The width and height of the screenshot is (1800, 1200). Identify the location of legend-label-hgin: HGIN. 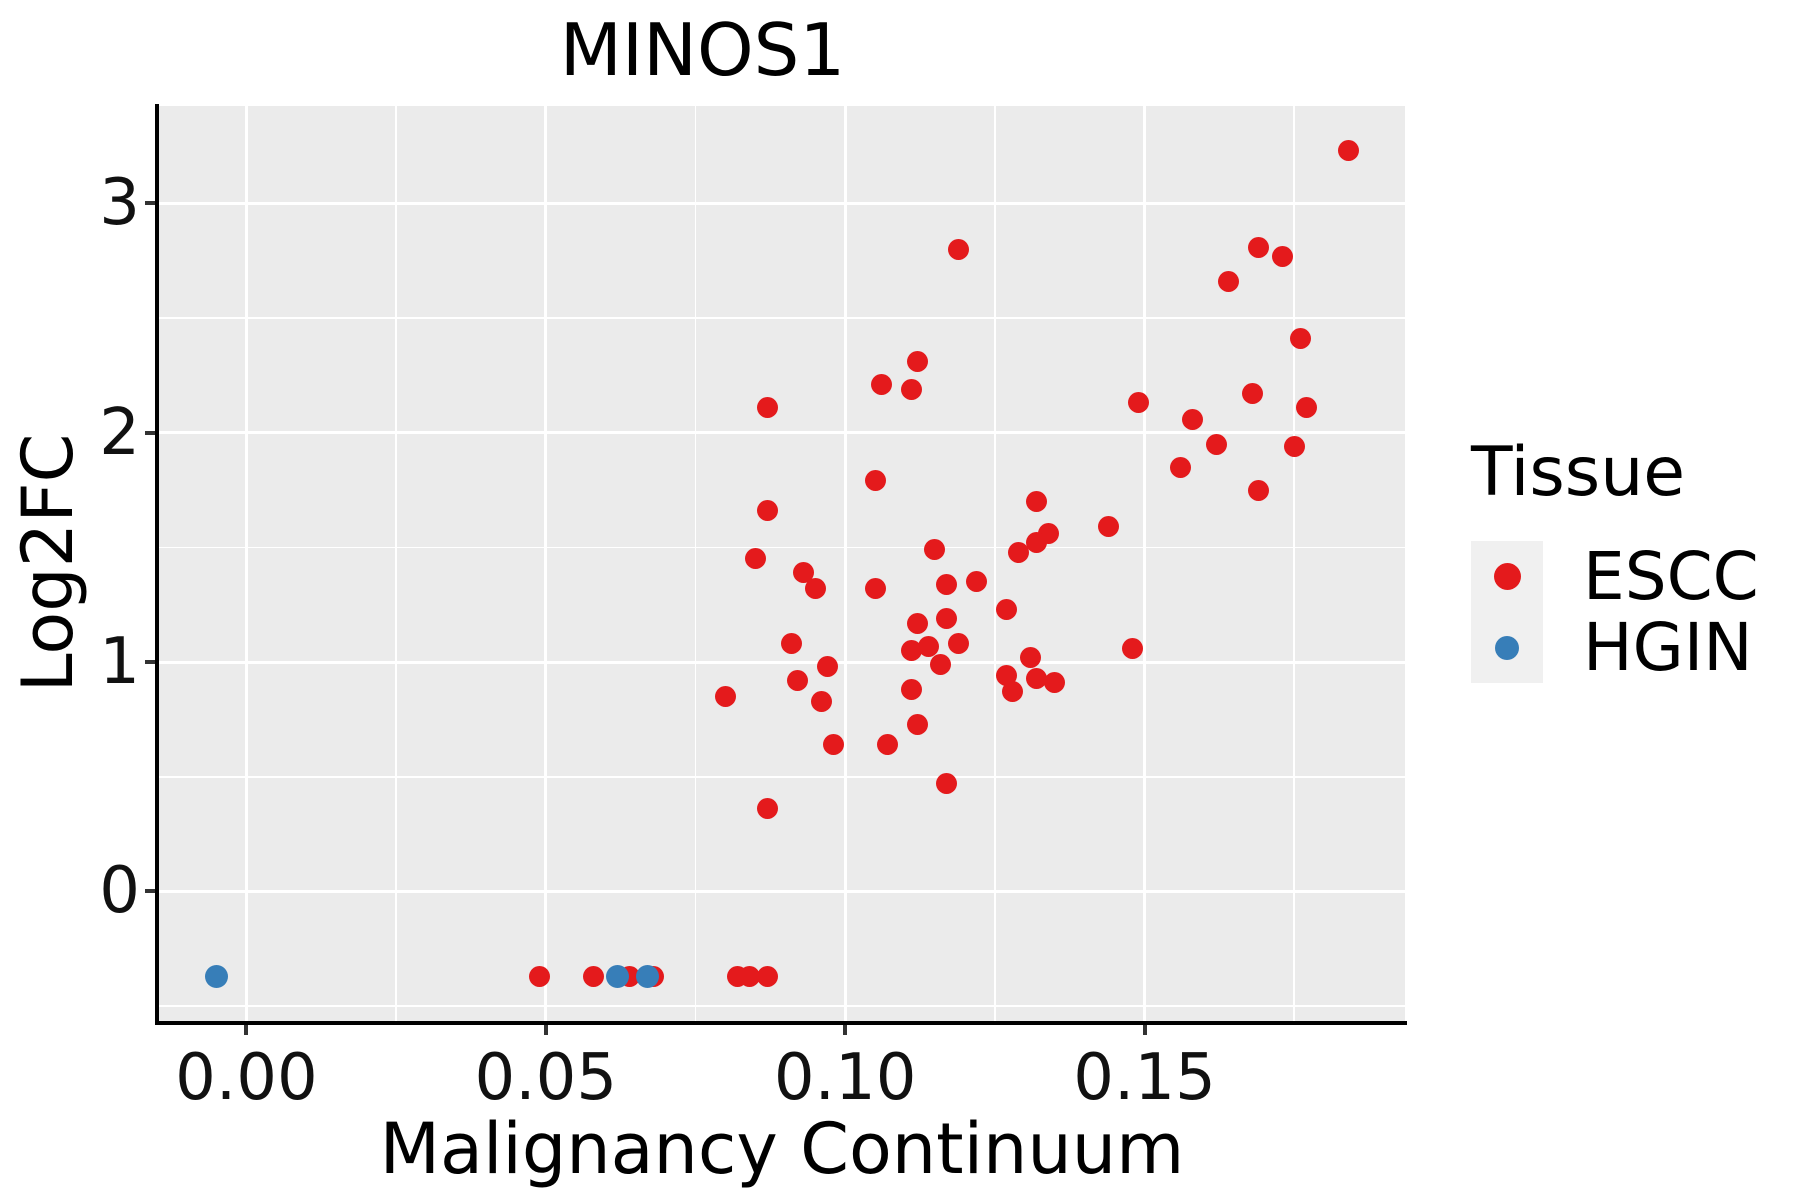
(1668, 647).